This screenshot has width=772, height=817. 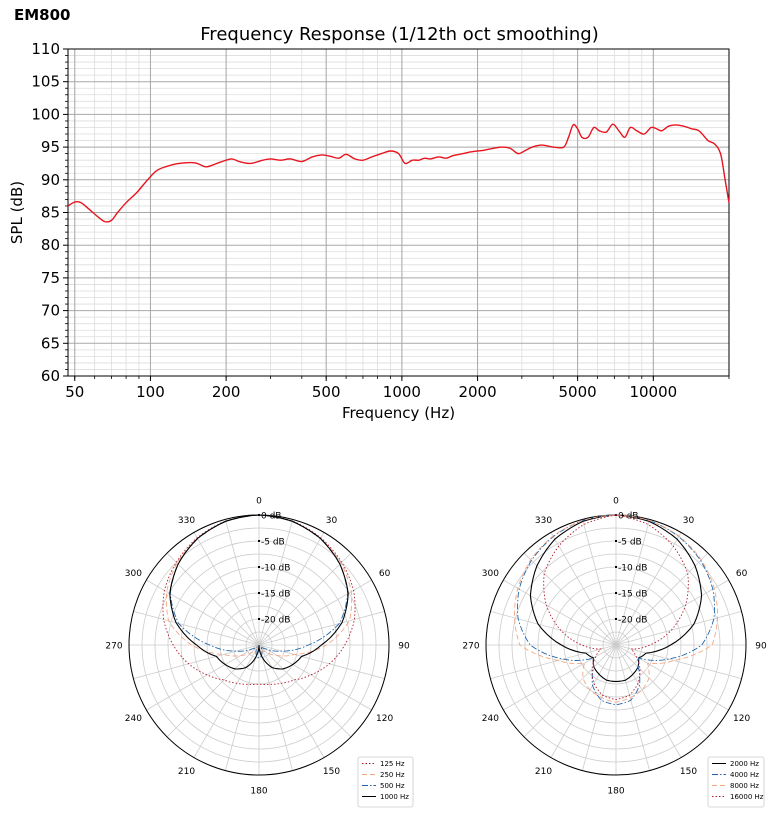 What do you see at coordinates (653, 392) in the screenshot?
I see `x-tick-label: 10000` at bounding box center [653, 392].